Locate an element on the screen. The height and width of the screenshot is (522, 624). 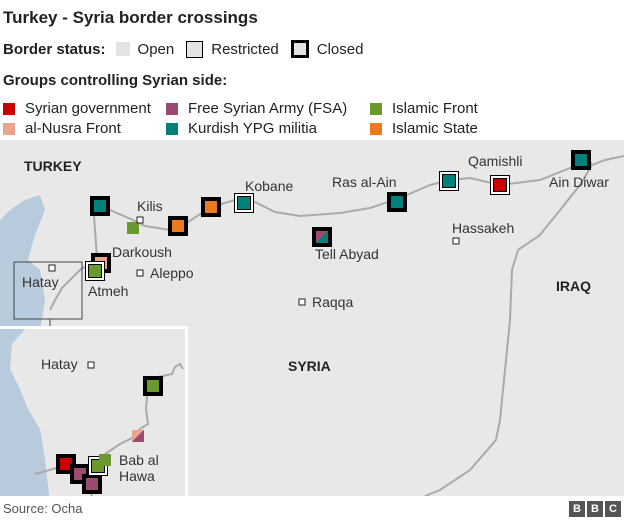
place-label-kilis: Kilis is located at coordinates (150, 206).